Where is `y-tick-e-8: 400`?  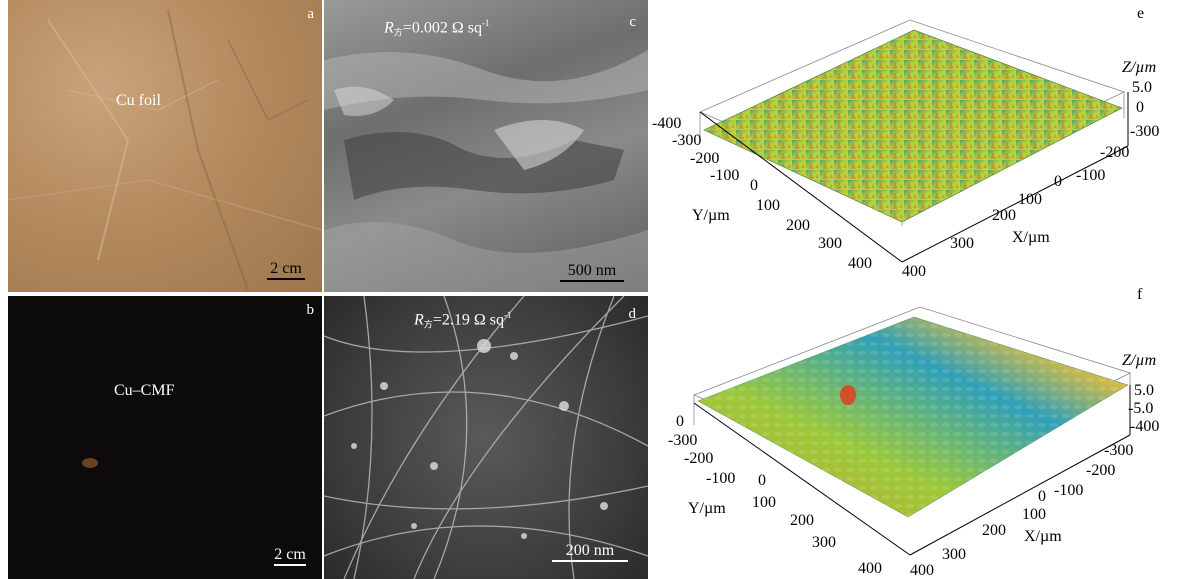 y-tick-e-8: 400 is located at coordinates (860, 263).